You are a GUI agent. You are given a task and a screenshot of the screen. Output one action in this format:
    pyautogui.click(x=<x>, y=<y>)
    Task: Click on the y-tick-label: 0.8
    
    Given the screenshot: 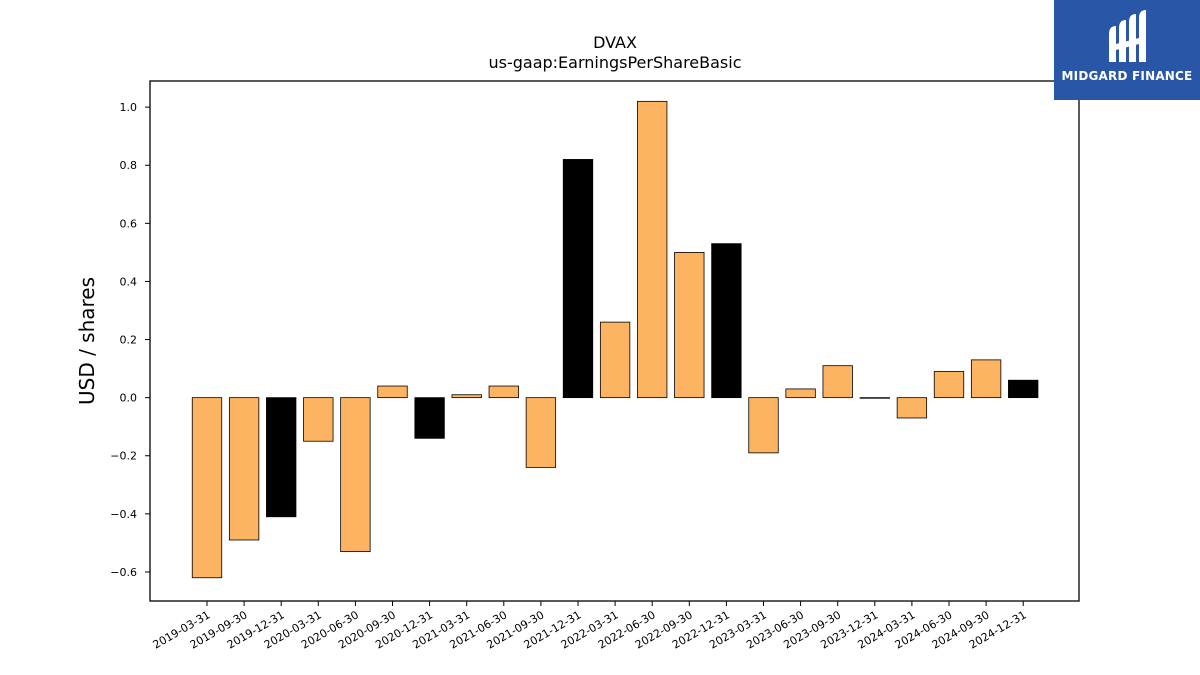 What is the action you would take?
    pyautogui.click(x=129, y=165)
    